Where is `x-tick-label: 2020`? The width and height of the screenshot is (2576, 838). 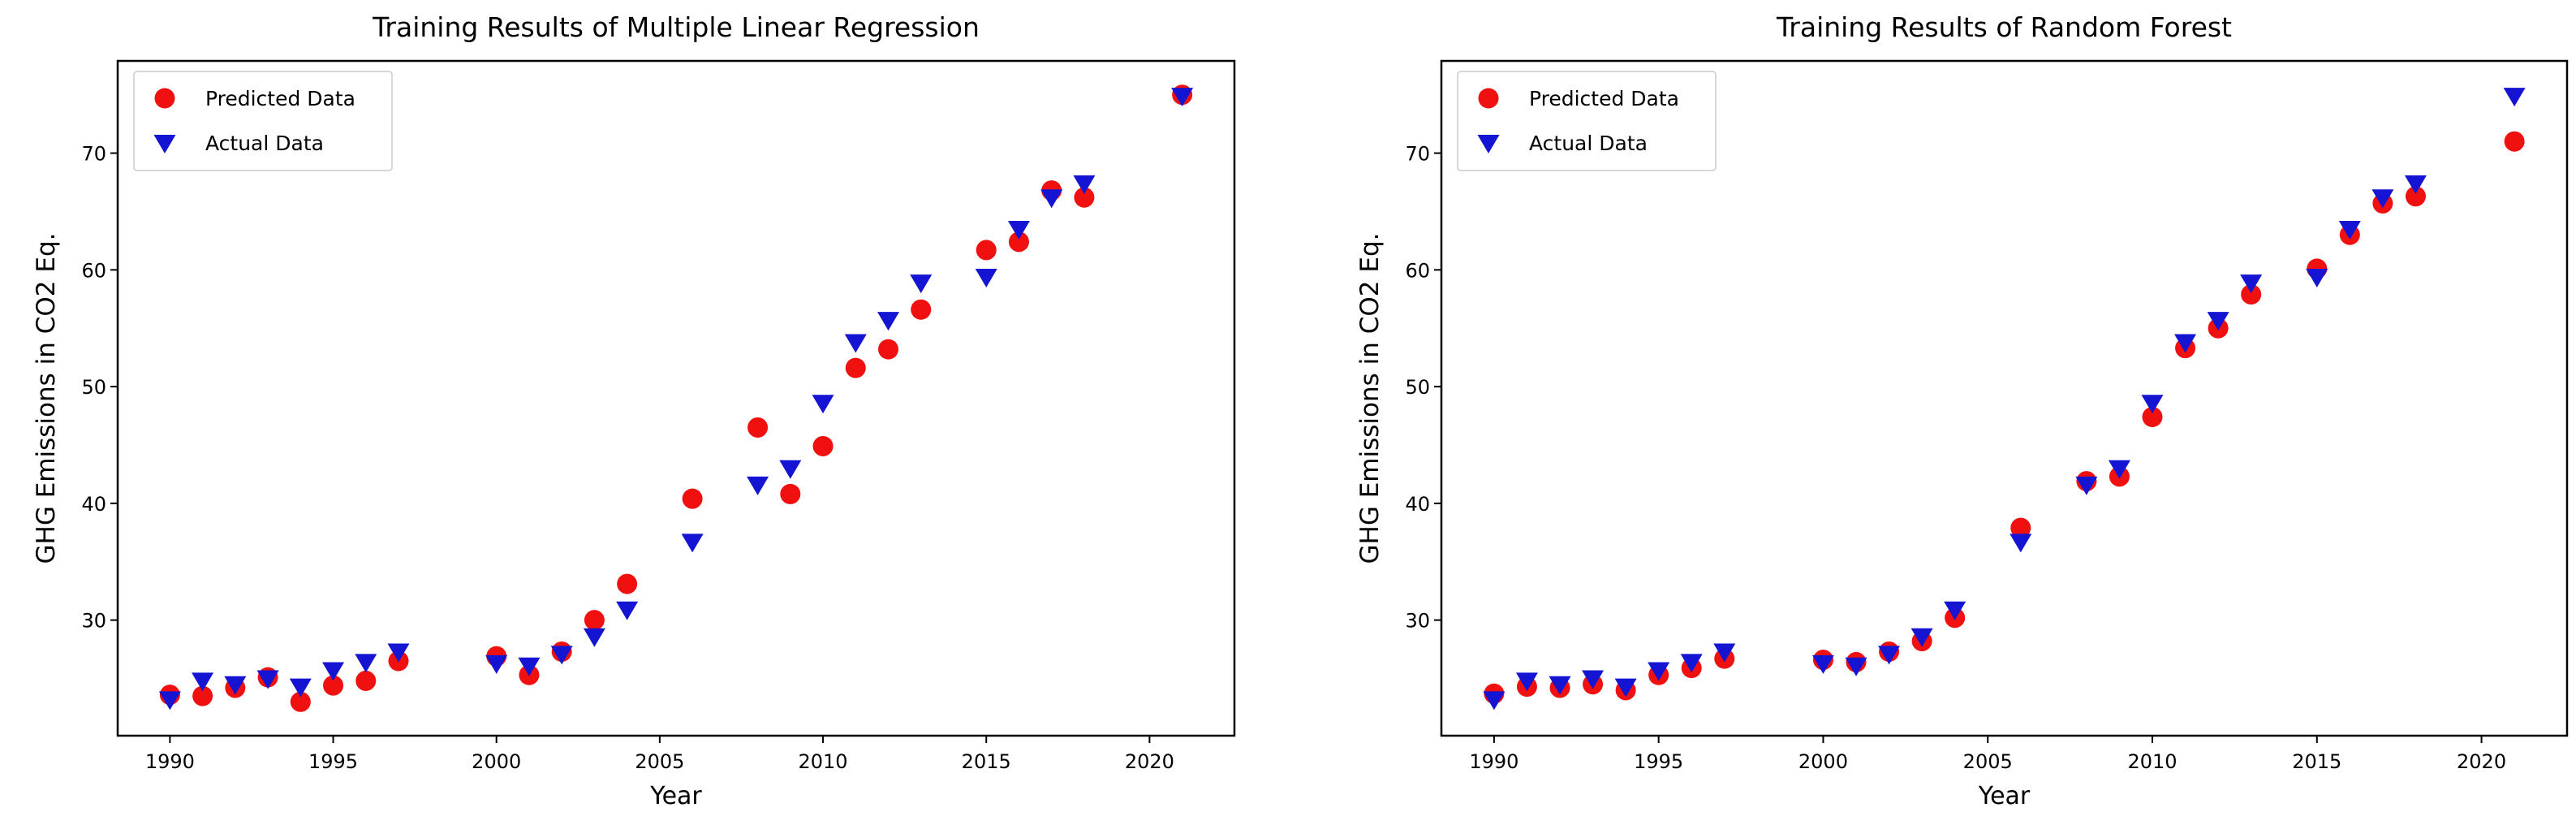
x-tick-label: 2020 is located at coordinates (2481, 761).